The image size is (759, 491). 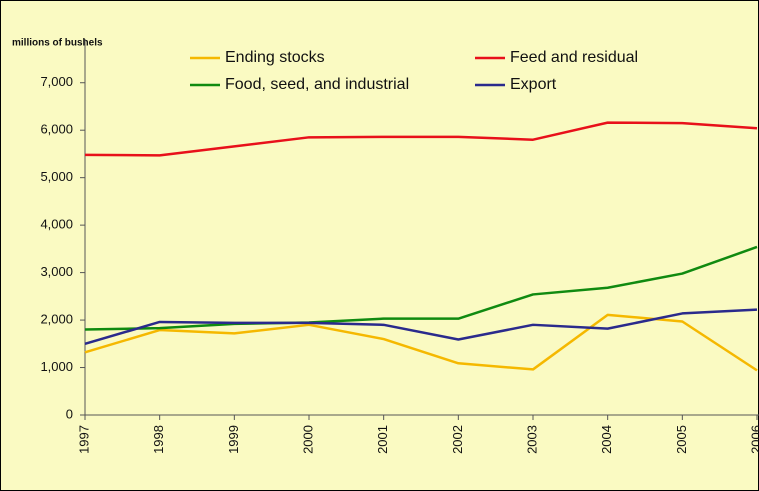 What do you see at coordinates (531, 439) in the screenshot?
I see `x-tick-label: 2003` at bounding box center [531, 439].